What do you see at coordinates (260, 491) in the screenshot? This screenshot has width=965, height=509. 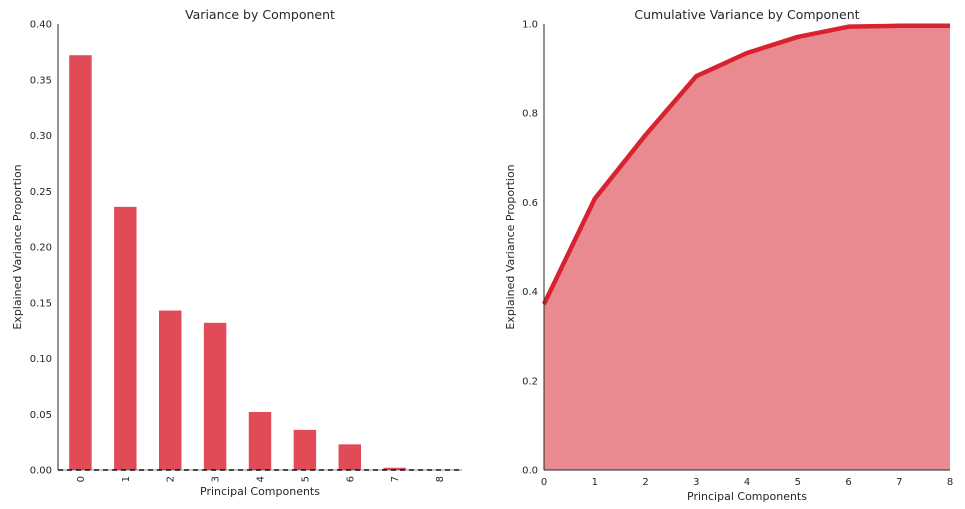 I see `chart1-x-axis-label: Principal Components` at bounding box center [260, 491].